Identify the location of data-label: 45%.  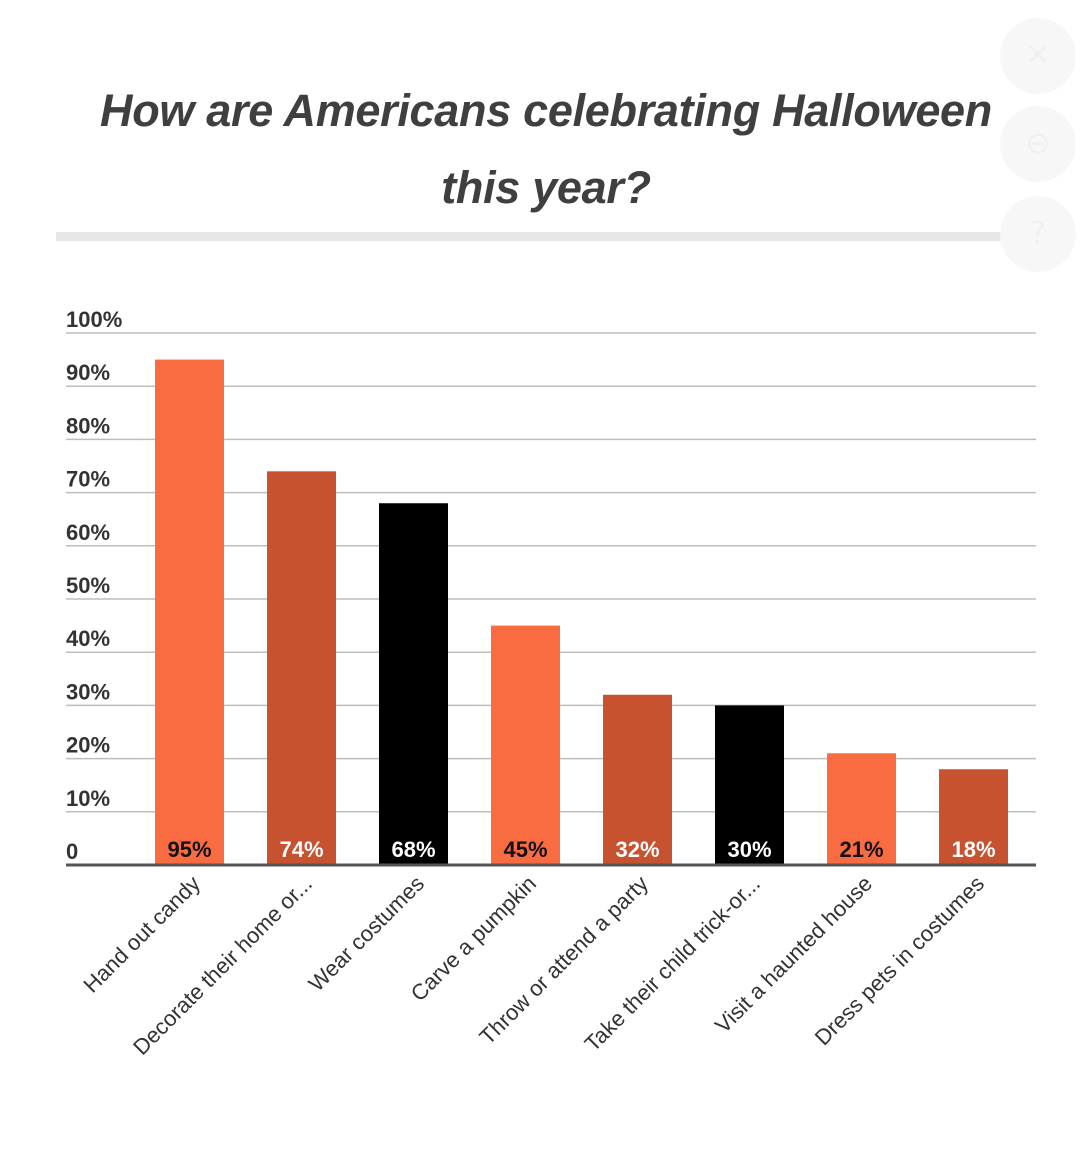
(525, 849).